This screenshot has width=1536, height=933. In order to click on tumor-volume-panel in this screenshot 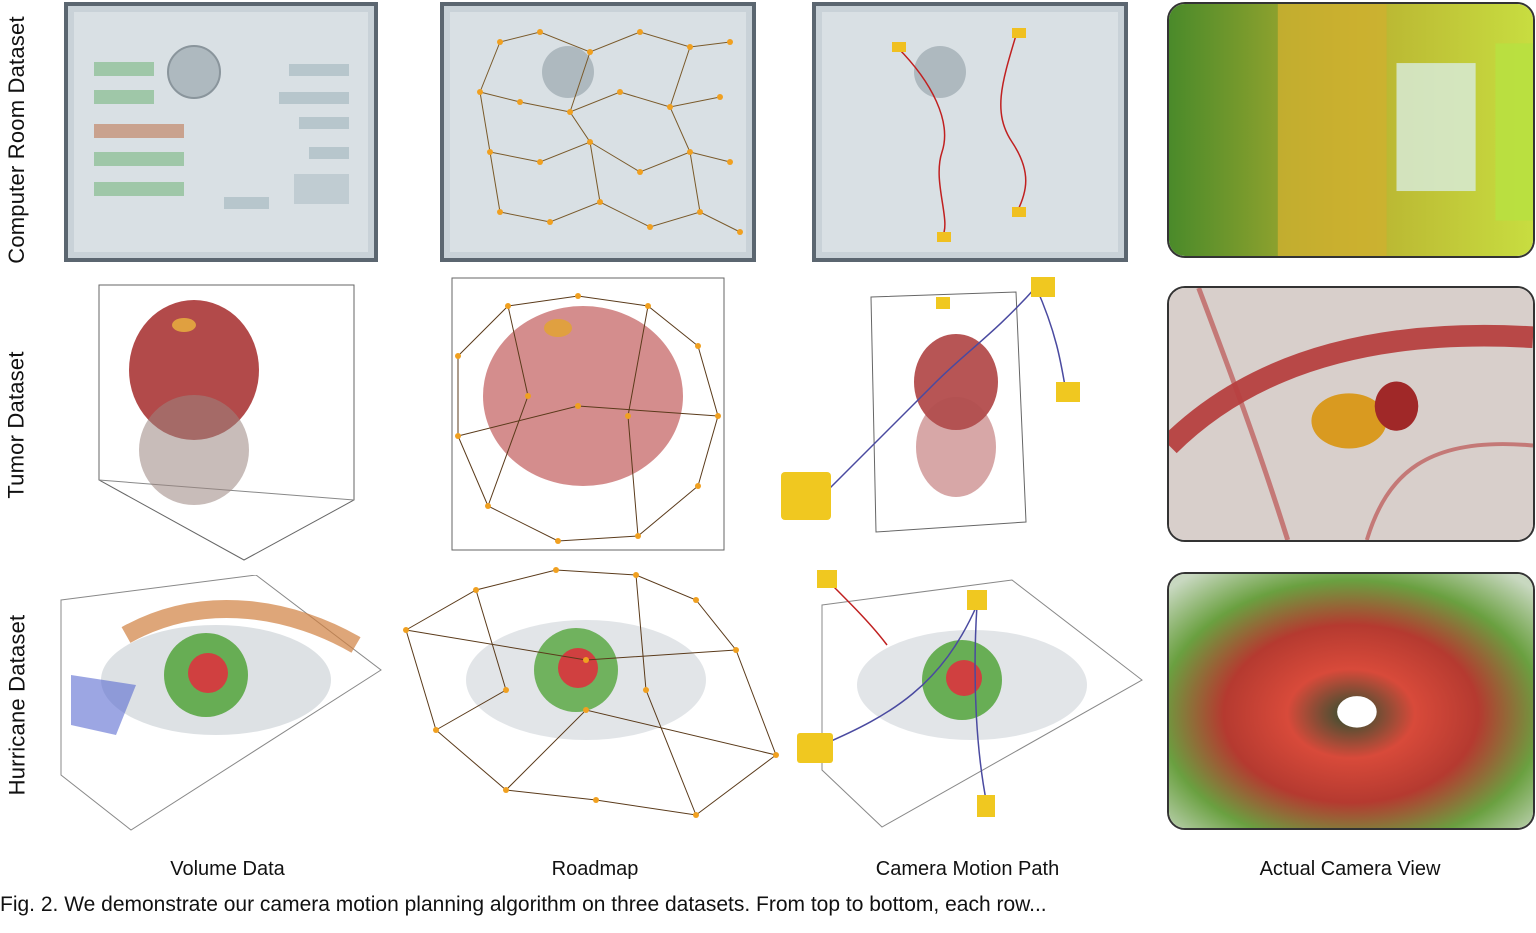, I will do `click(225, 421)`.